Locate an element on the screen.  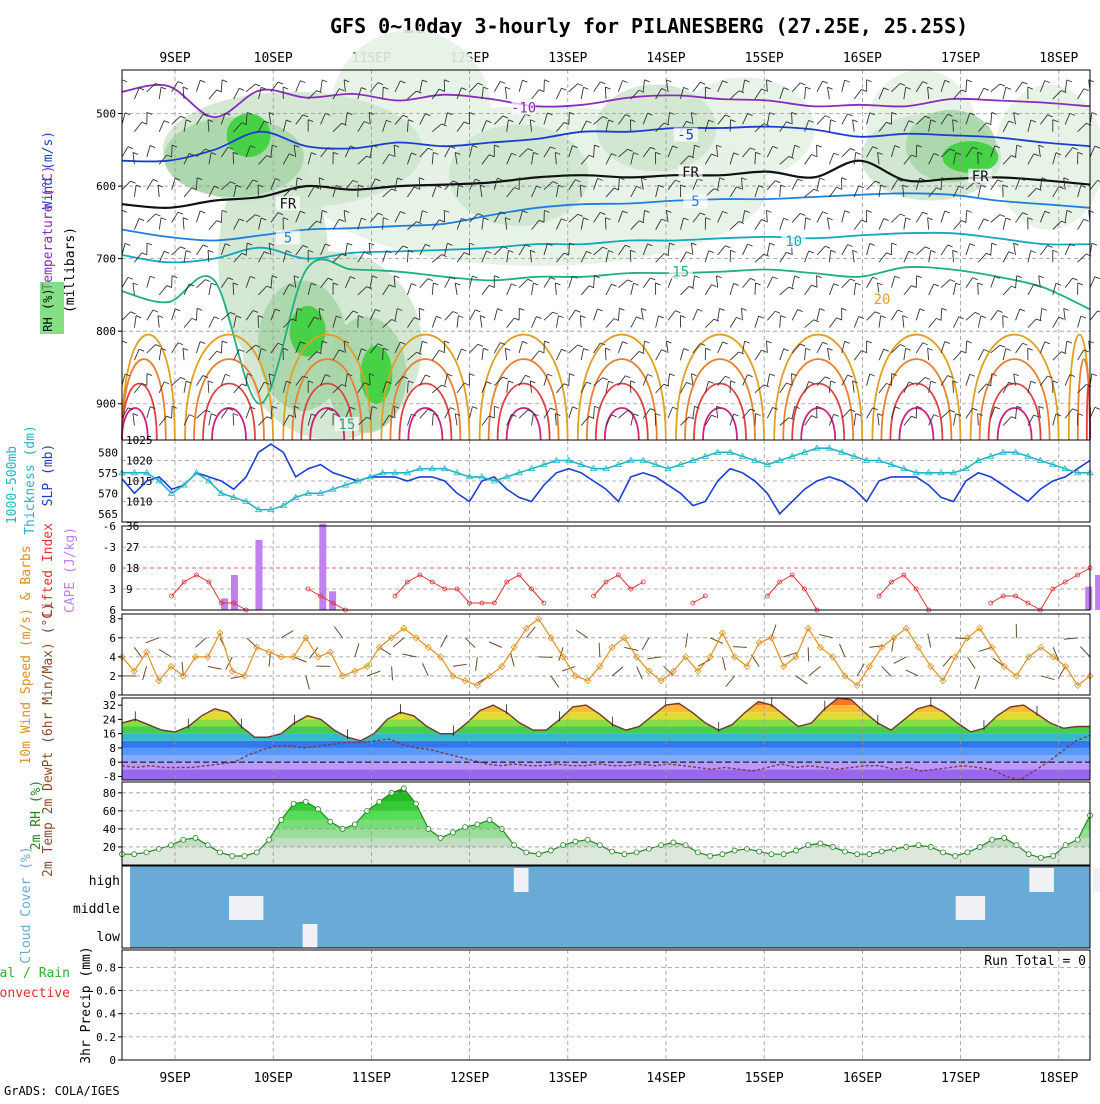
slp-tick-label: 1020 is located at coordinates (139, 461).